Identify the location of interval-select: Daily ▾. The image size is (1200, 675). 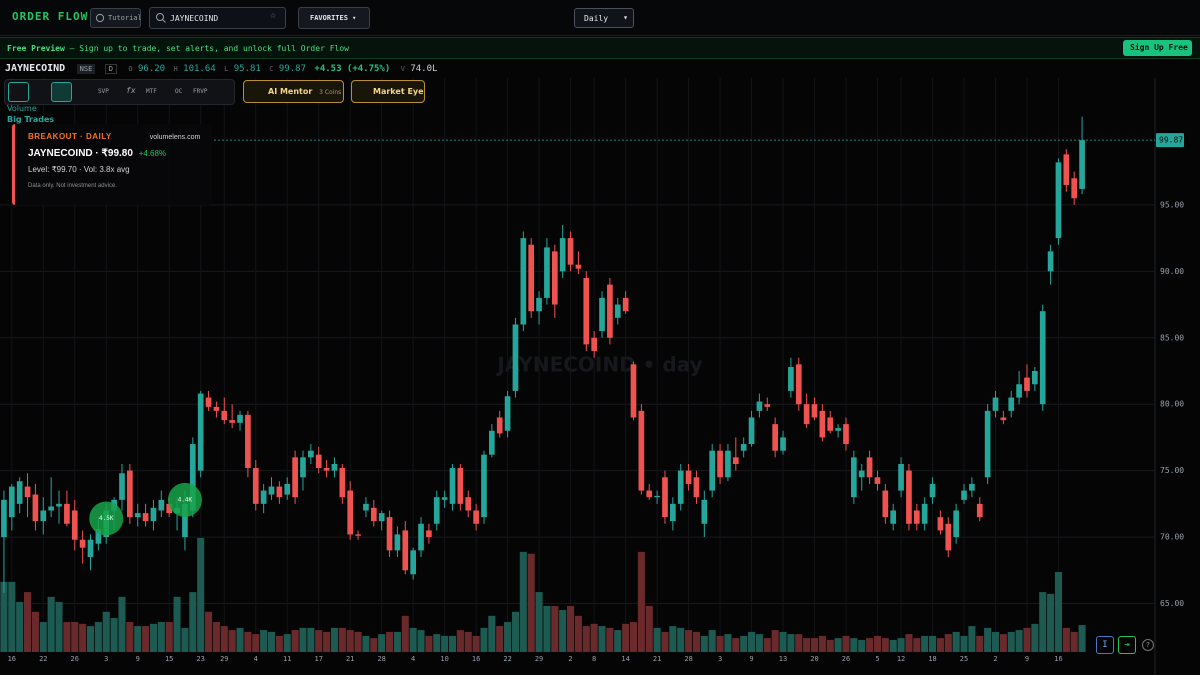
(604, 18).